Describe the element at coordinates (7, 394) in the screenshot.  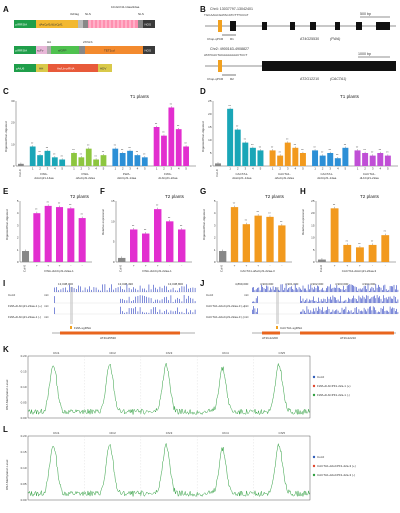
I see `panel-k-ylabel: DNA Methylation Level` at that location.